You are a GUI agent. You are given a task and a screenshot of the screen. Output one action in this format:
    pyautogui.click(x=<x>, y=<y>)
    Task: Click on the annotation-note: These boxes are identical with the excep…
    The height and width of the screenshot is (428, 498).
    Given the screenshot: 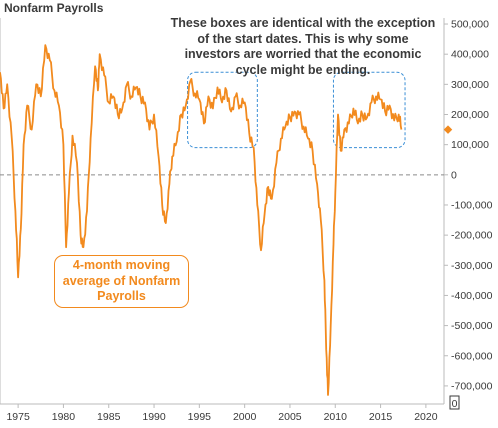 What is the action you would take?
    pyautogui.click(x=303, y=46)
    